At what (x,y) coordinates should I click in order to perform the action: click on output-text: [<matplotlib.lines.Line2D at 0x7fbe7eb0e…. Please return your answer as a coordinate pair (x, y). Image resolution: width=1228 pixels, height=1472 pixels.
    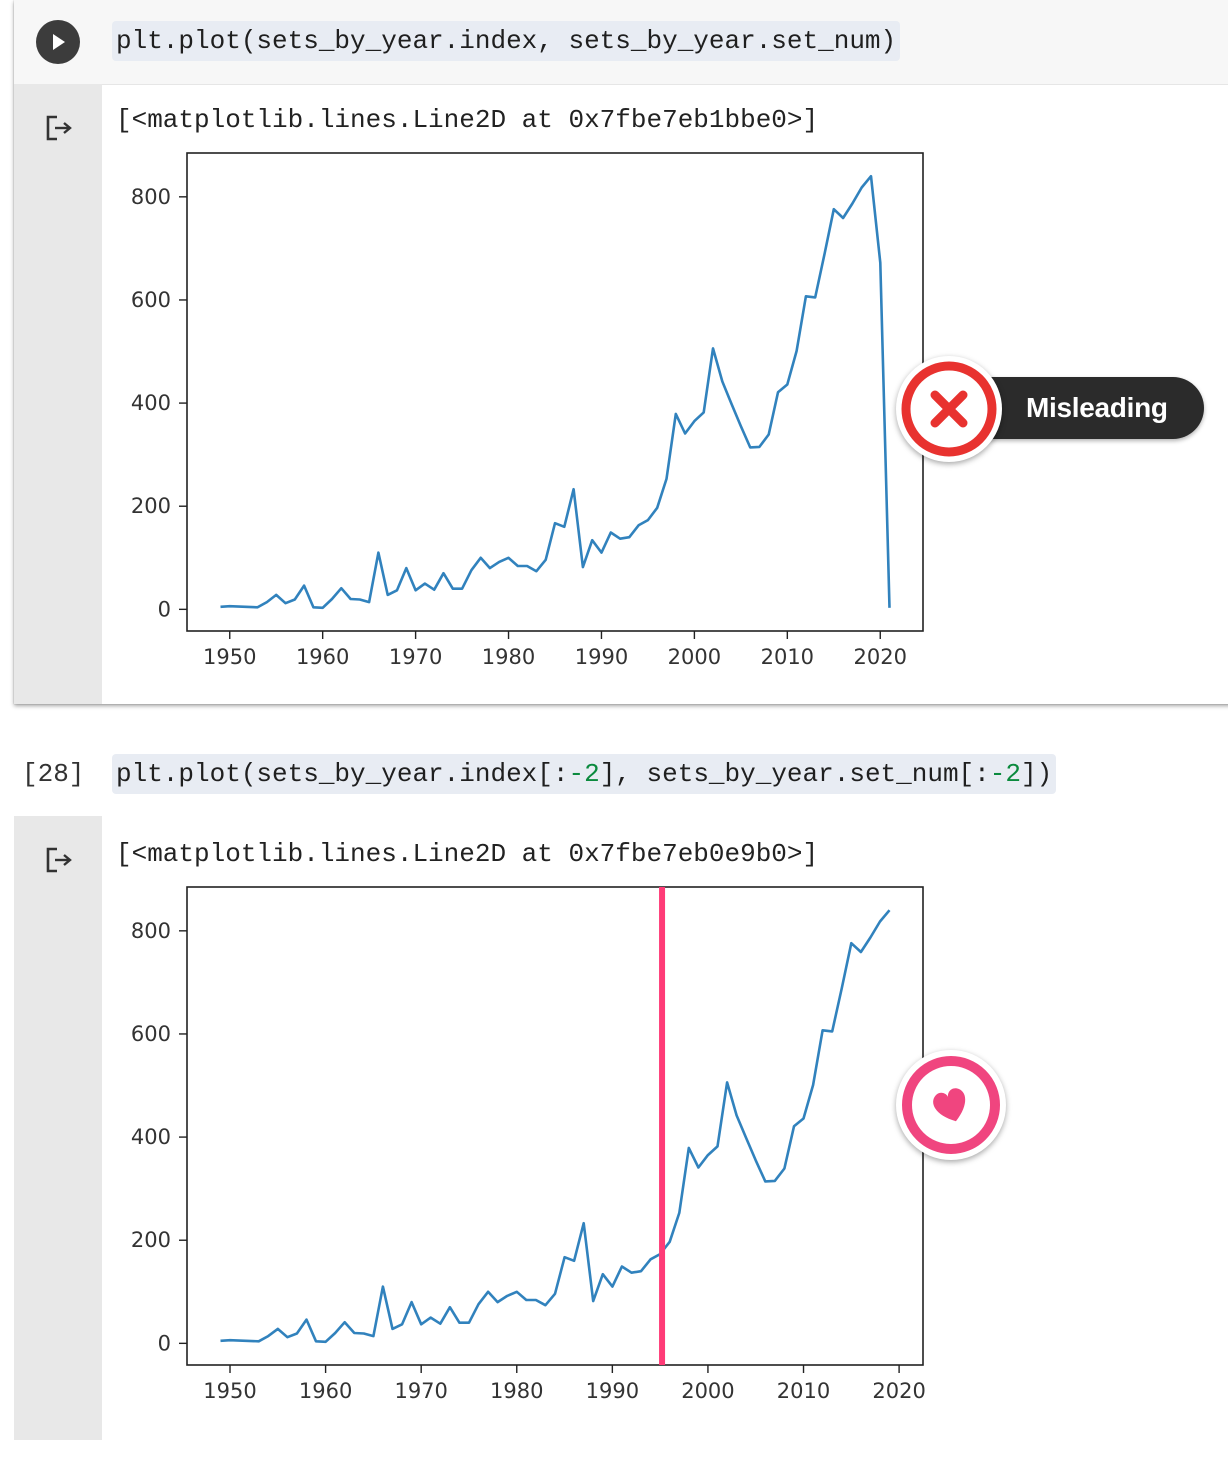
    Looking at the image, I should click on (467, 854).